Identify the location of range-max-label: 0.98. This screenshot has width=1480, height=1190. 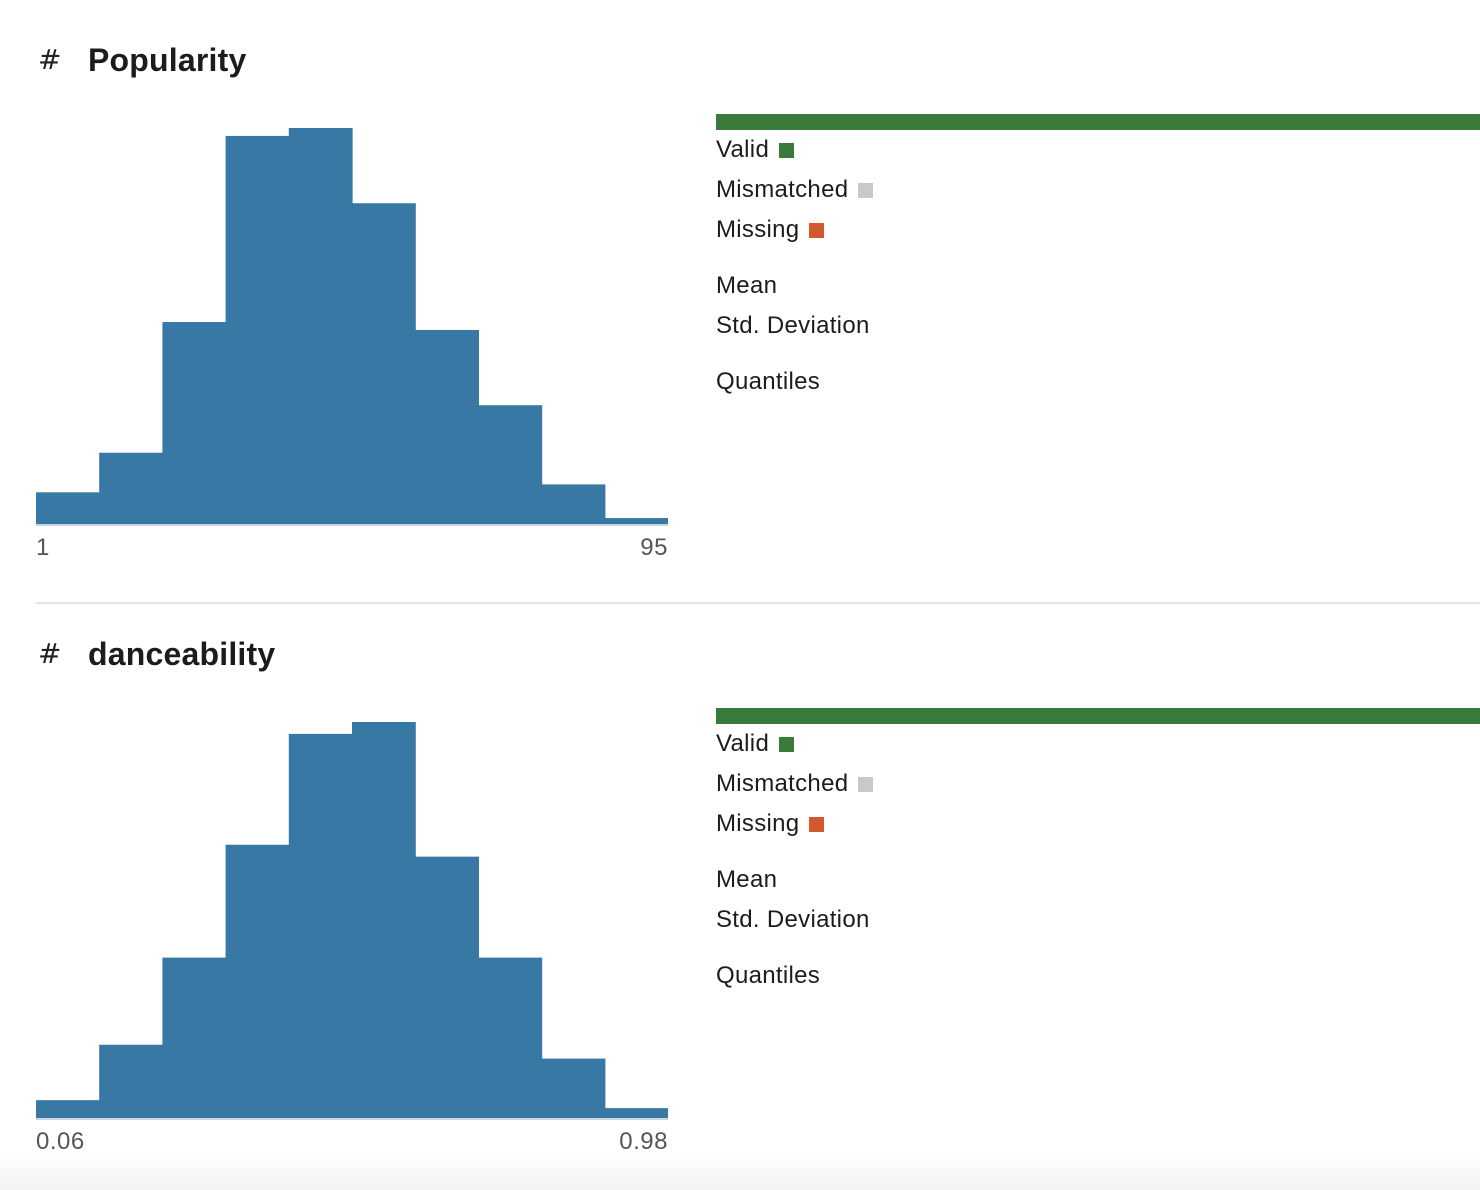
(643, 1141).